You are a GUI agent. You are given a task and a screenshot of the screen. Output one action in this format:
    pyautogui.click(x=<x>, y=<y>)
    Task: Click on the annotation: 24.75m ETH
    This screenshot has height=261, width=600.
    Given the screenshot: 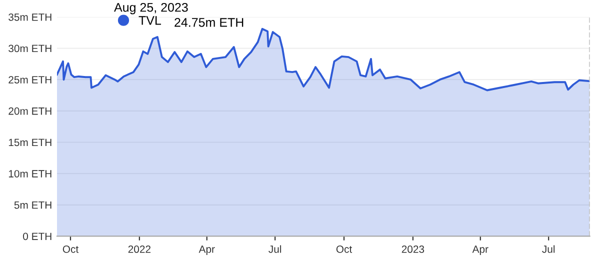 What is the action you would take?
    pyautogui.click(x=209, y=22)
    